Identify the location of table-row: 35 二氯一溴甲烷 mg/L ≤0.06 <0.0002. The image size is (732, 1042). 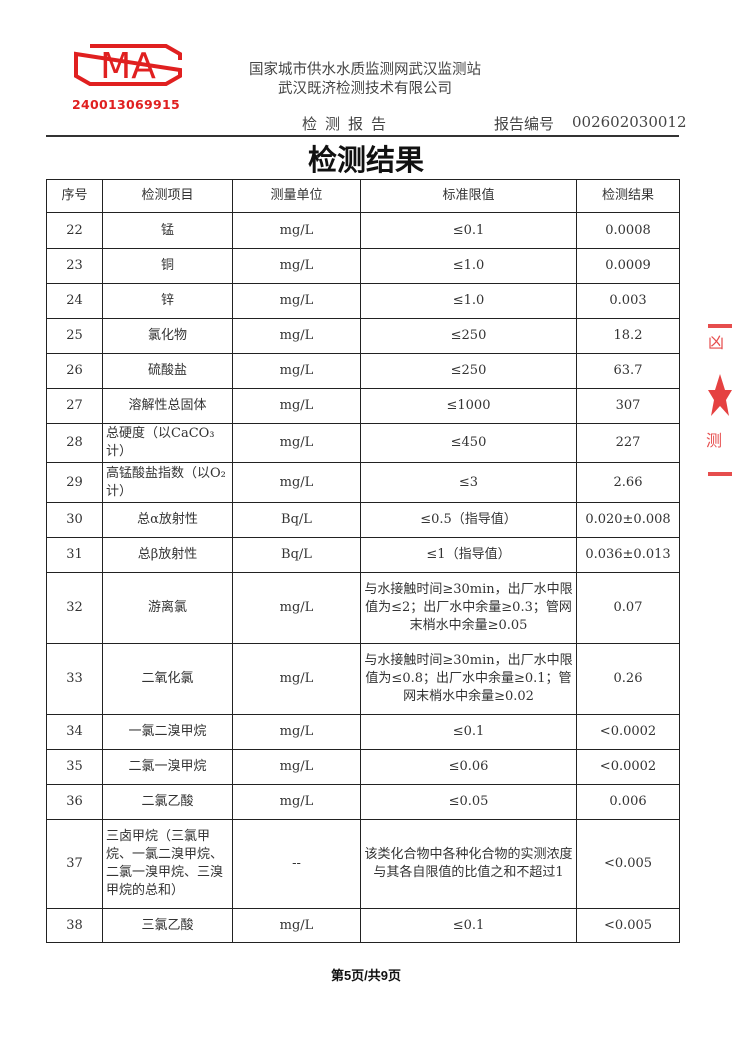
(363, 767).